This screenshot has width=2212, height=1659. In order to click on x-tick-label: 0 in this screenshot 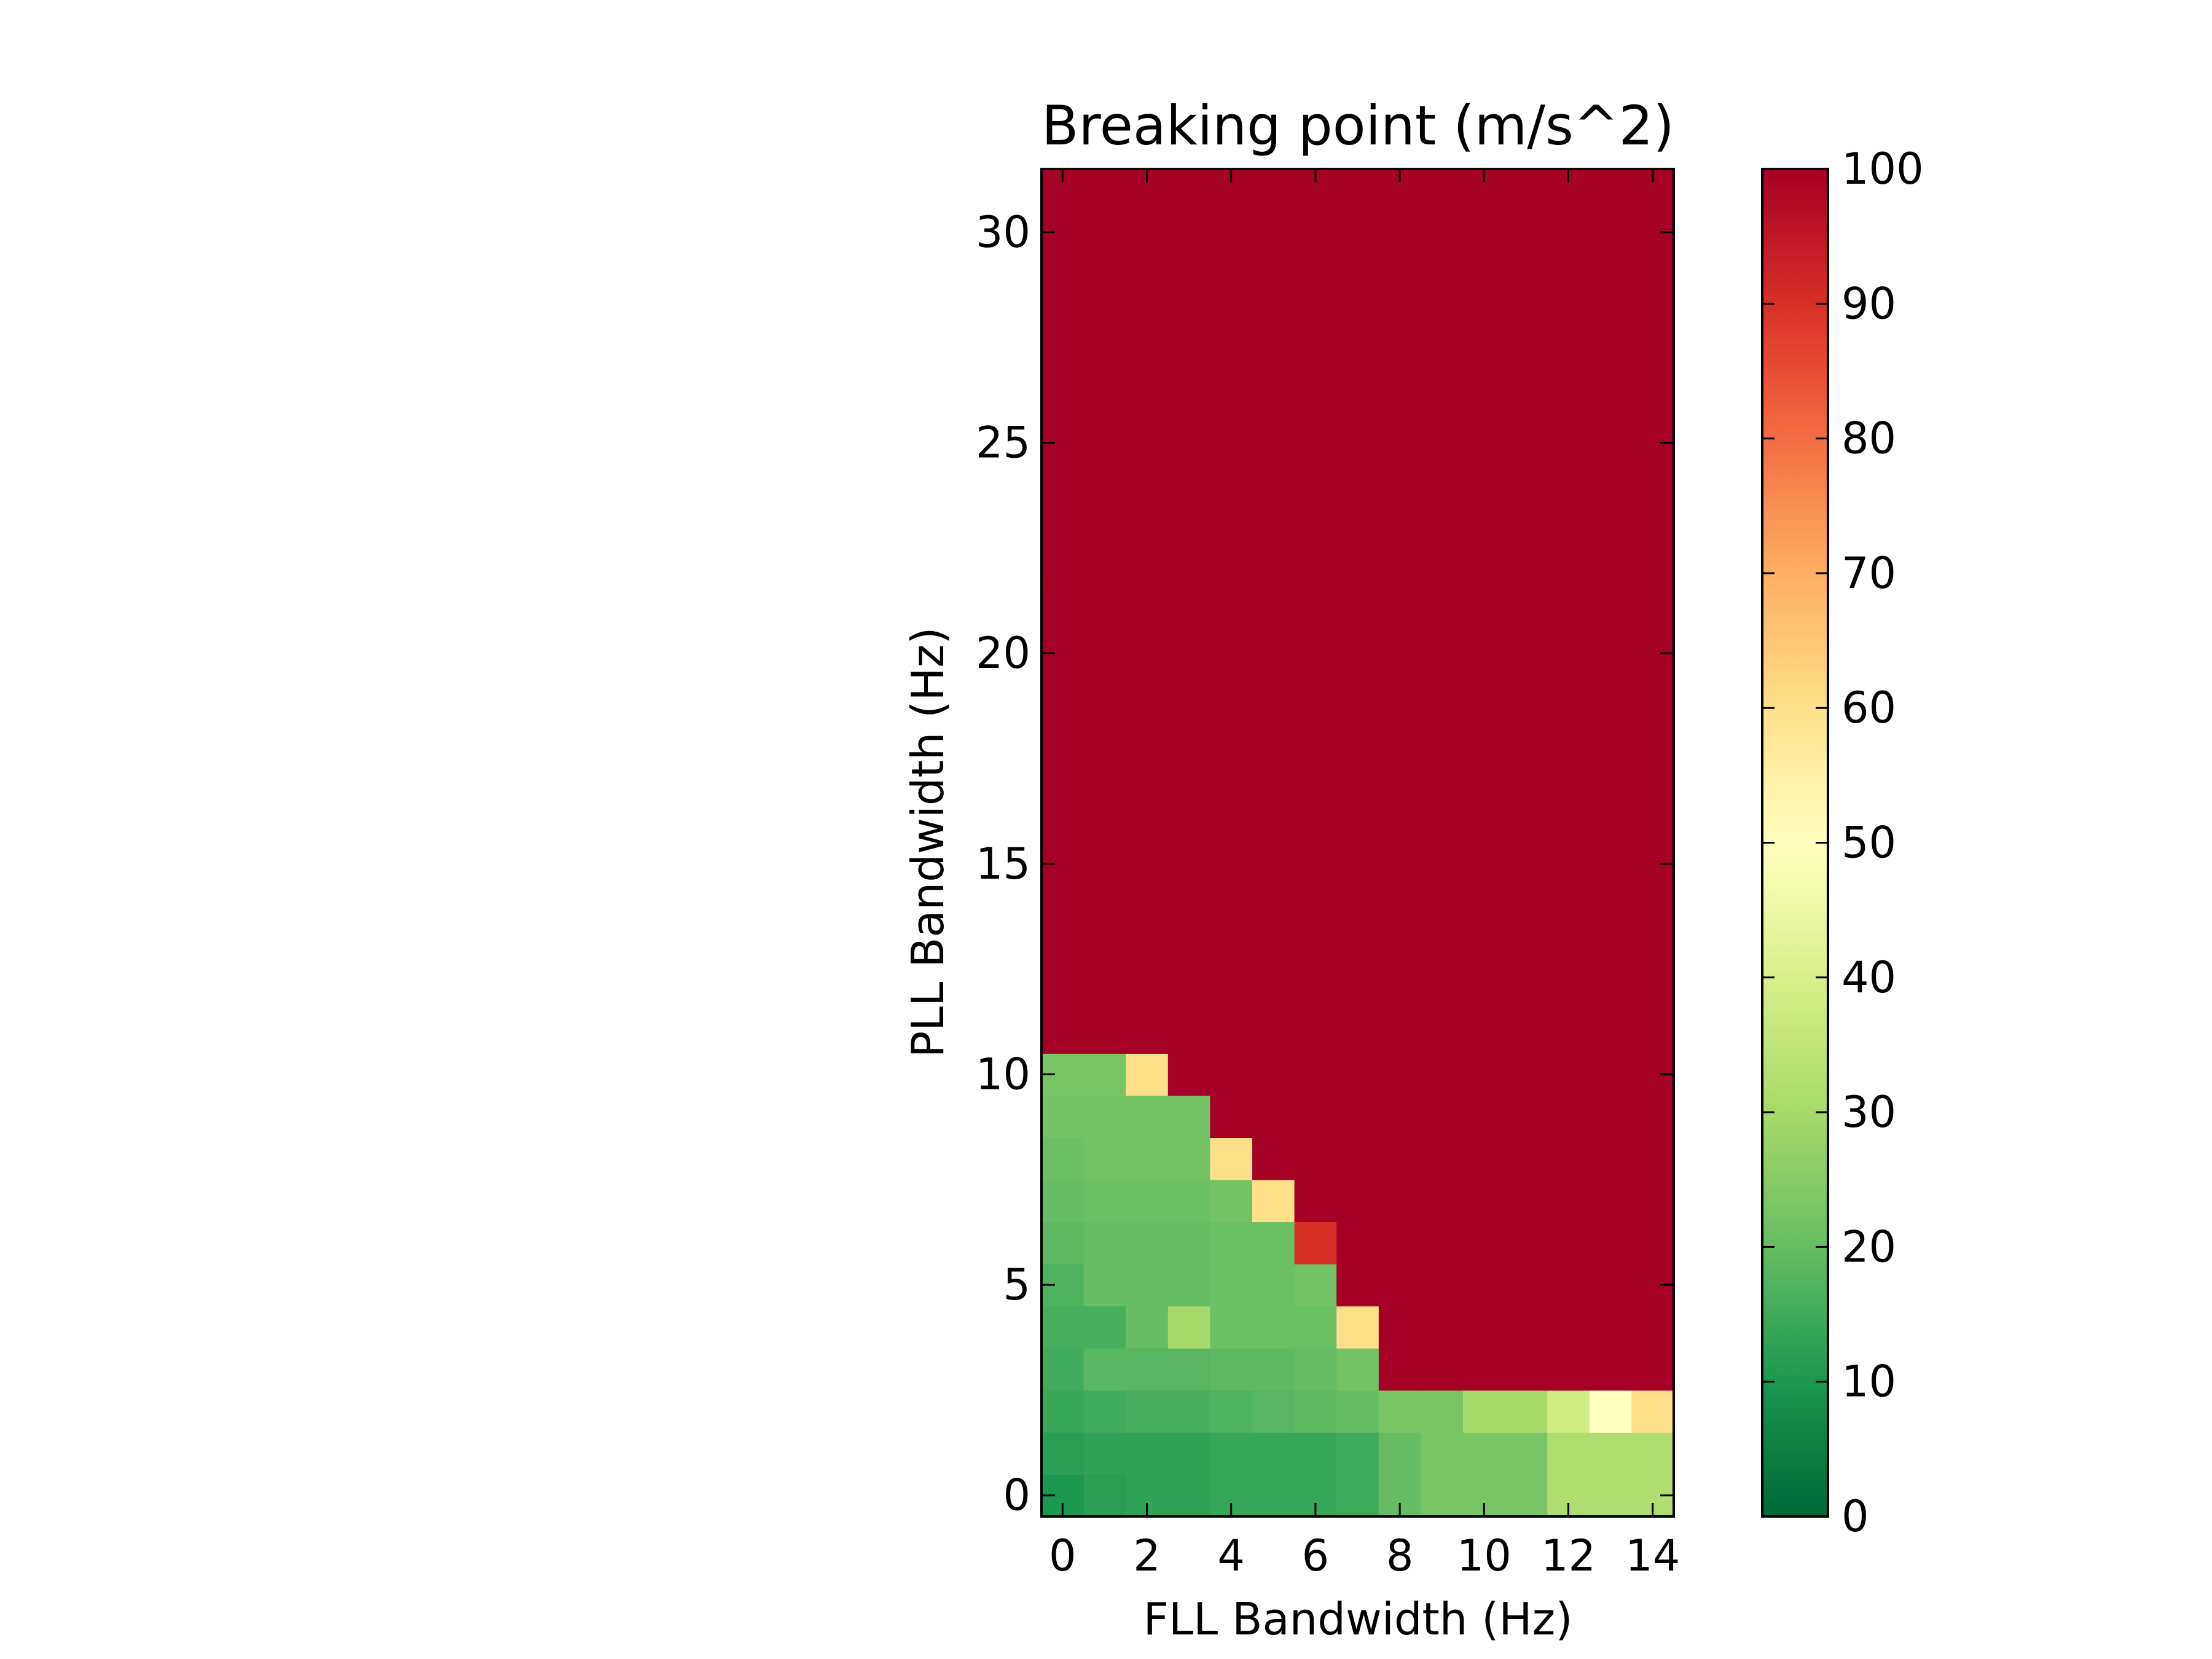, I will do `click(1063, 1556)`.